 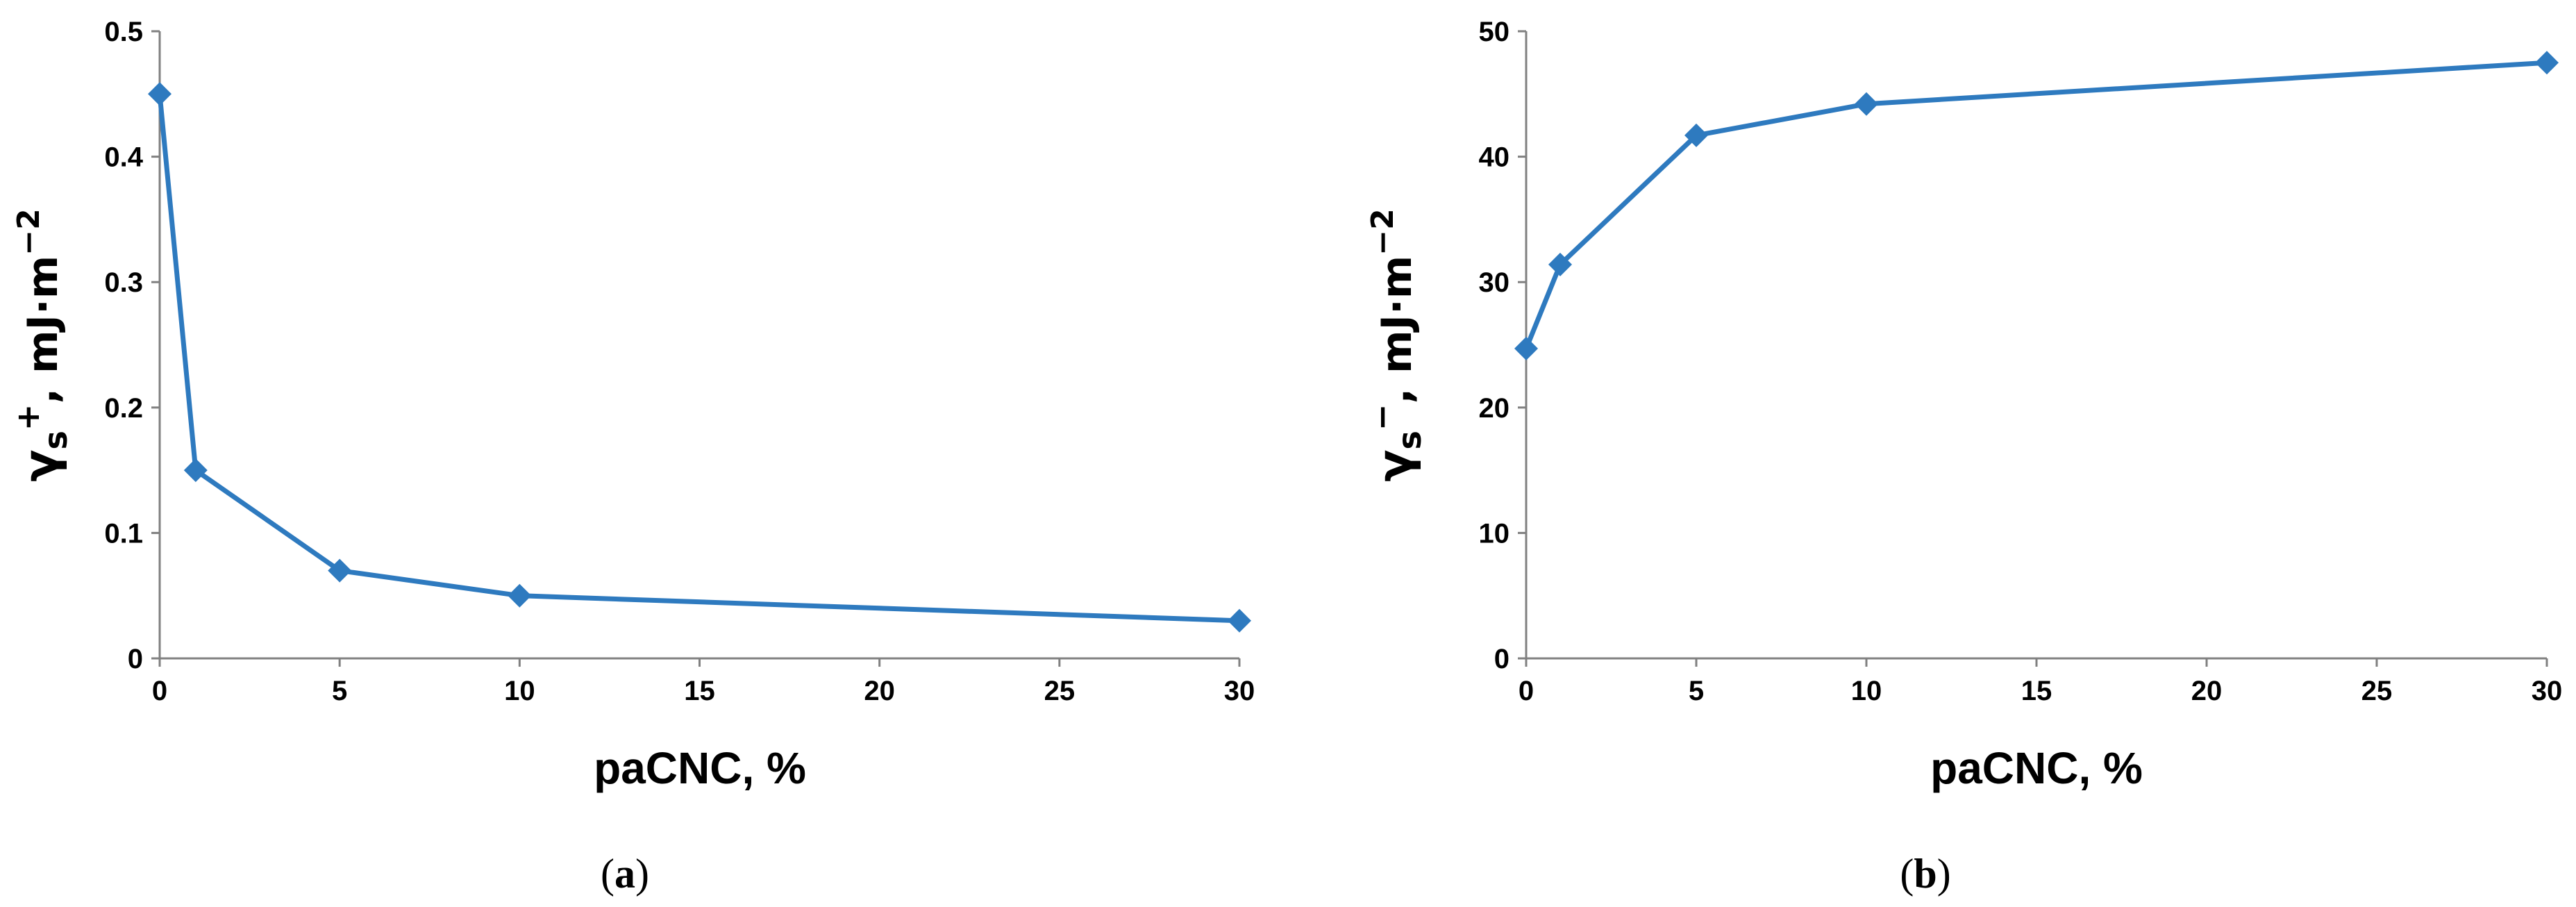 I want to click on data-point-markers, so click(x=2036, y=205).